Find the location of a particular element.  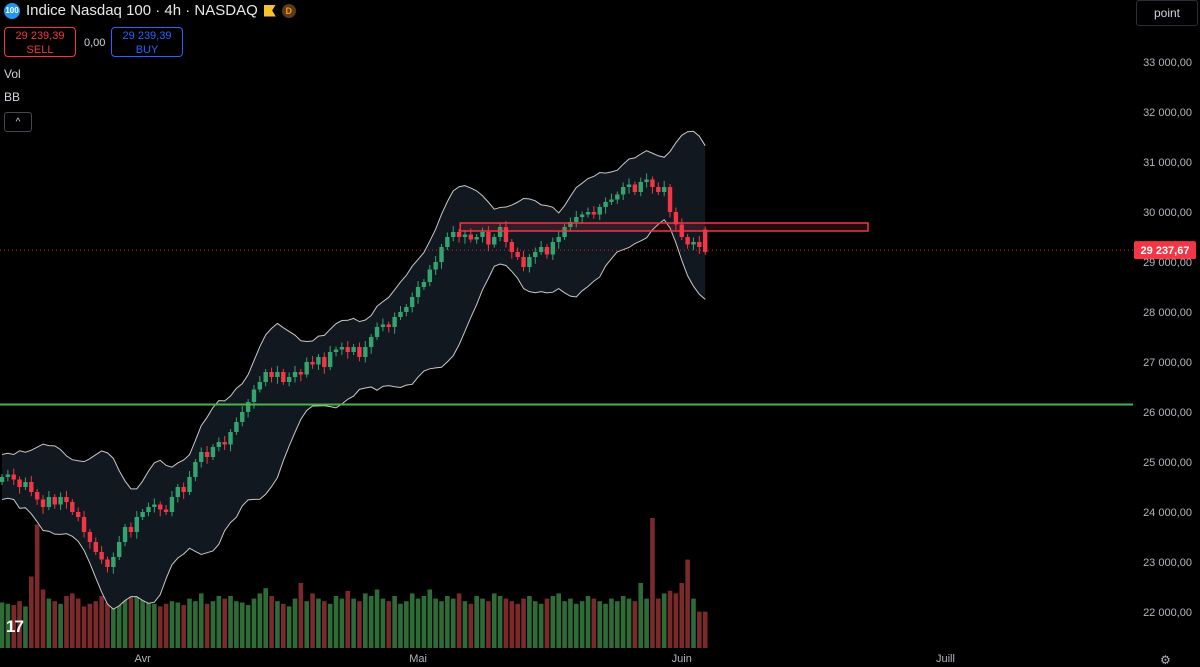

buy-button: 29 239,39 BUY is located at coordinates (147, 42).